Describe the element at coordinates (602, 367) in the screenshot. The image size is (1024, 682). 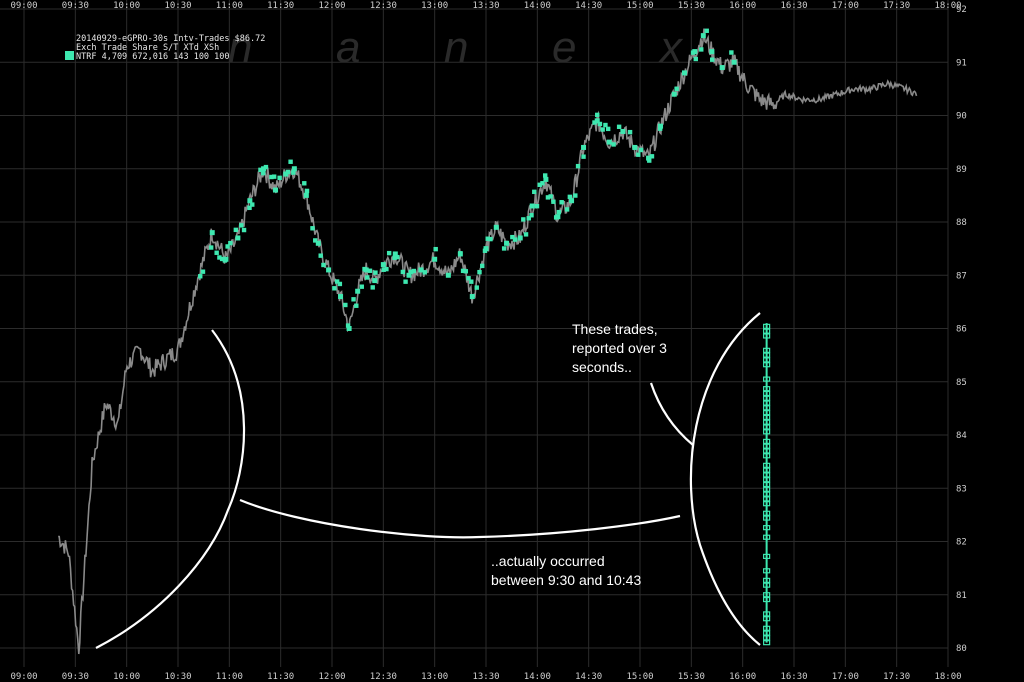
I see `annotation-reported-line-3: seconds..` at that location.